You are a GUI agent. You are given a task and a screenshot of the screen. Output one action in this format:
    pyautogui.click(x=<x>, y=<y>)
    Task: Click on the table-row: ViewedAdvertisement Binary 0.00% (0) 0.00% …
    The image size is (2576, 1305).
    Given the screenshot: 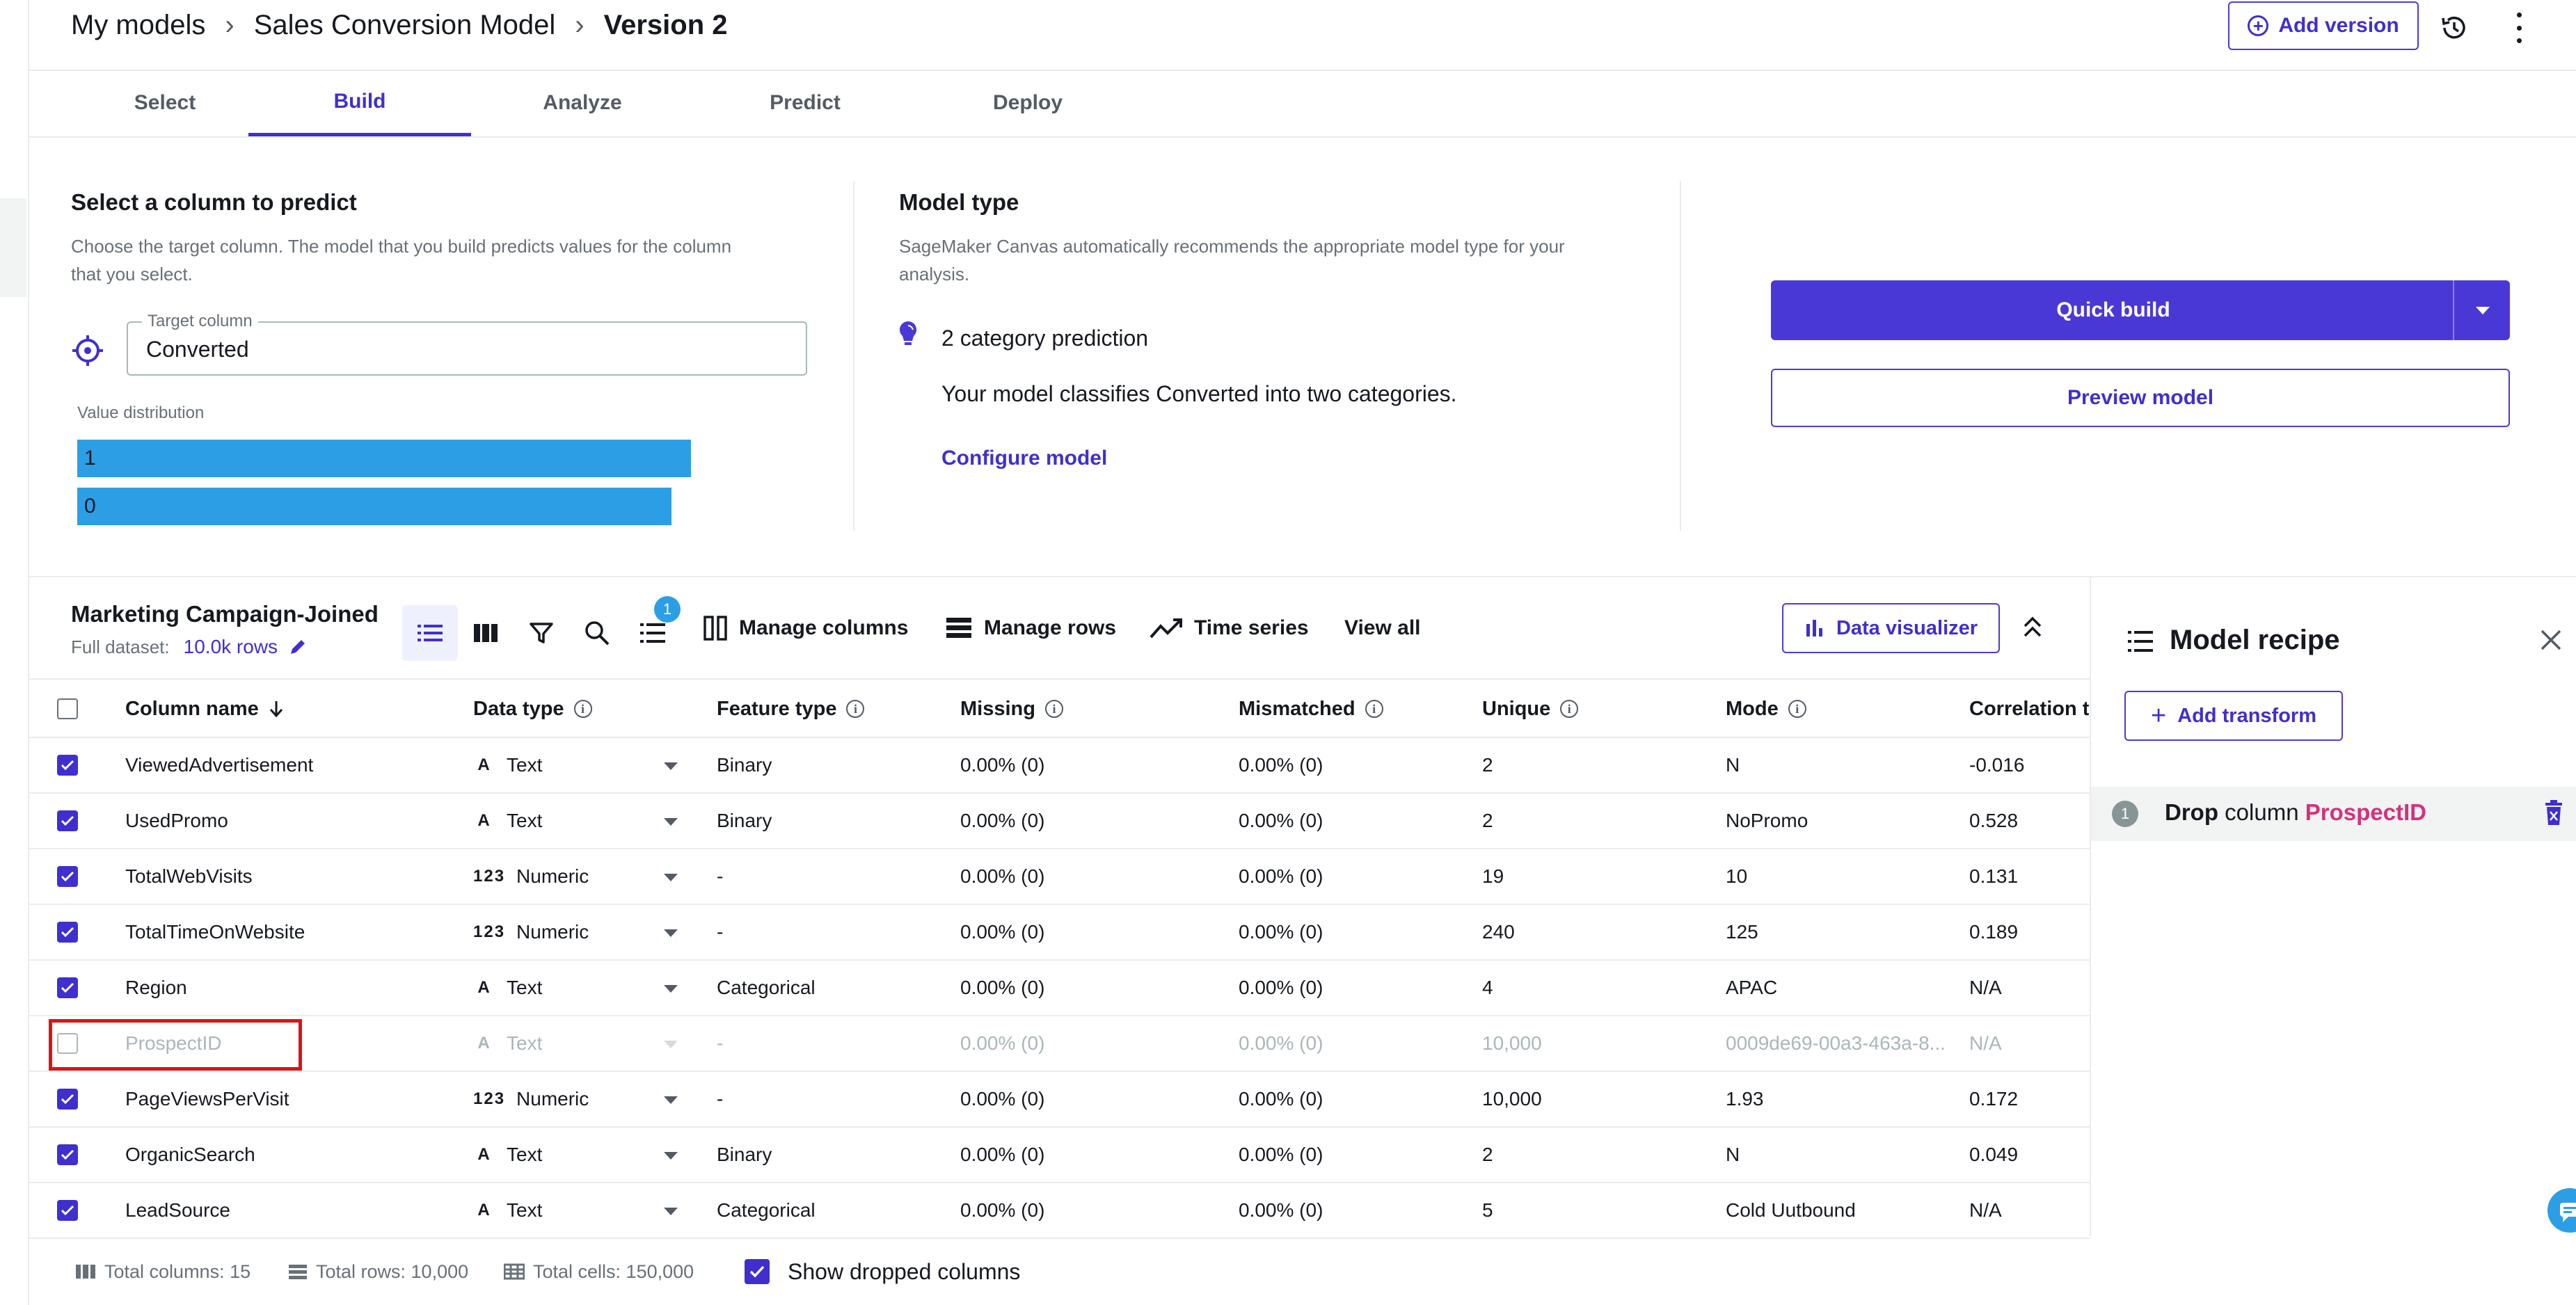 What is the action you would take?
    pyautogui.click(x=1059, y=766)
    